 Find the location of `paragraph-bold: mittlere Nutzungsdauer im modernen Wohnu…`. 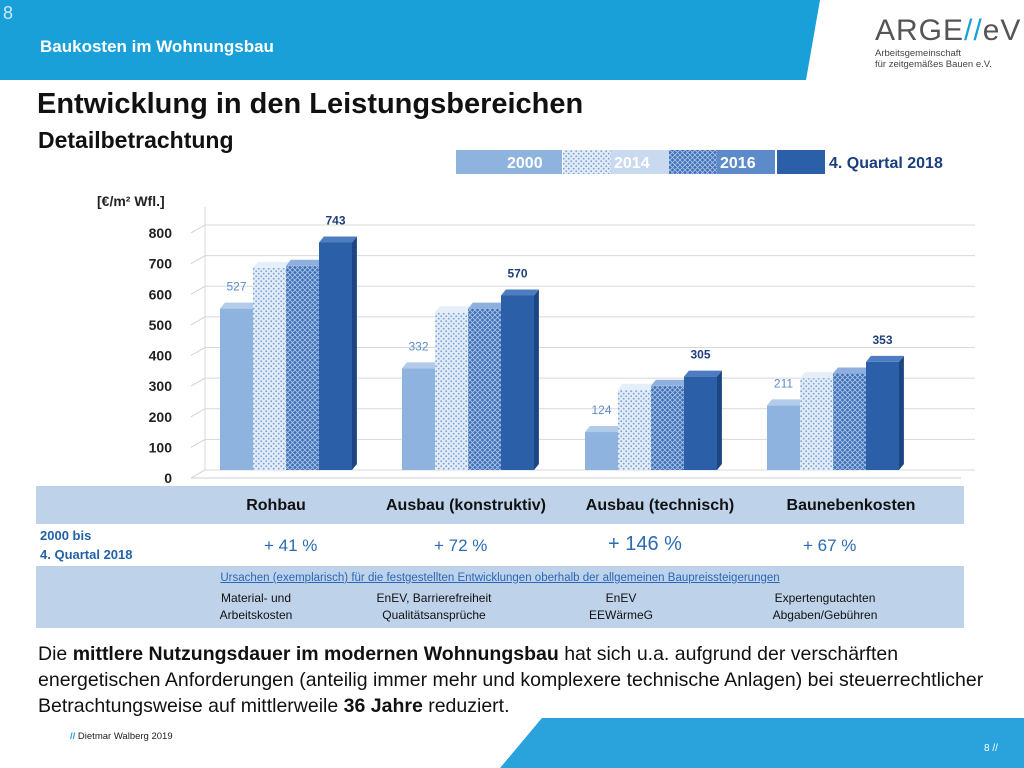

paragraph-bold: mittlere Nutzungsdauer im modernen Wohnu… is located at coordinates (315, 654).